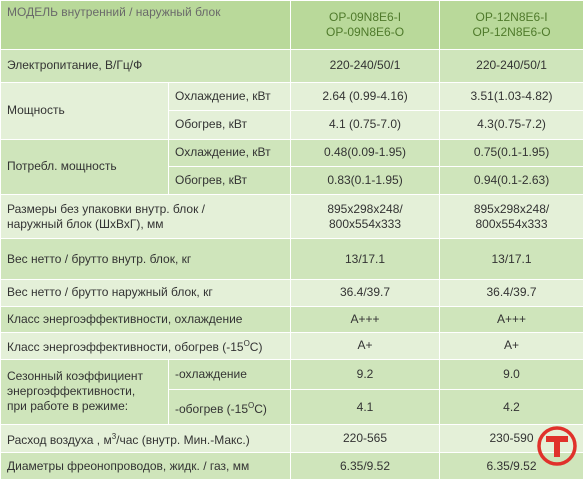 The image size is (583, 480). I want to click on row-label: Диаметры фреонопроводов, жидк. / газ, мм, so click(146, 466).